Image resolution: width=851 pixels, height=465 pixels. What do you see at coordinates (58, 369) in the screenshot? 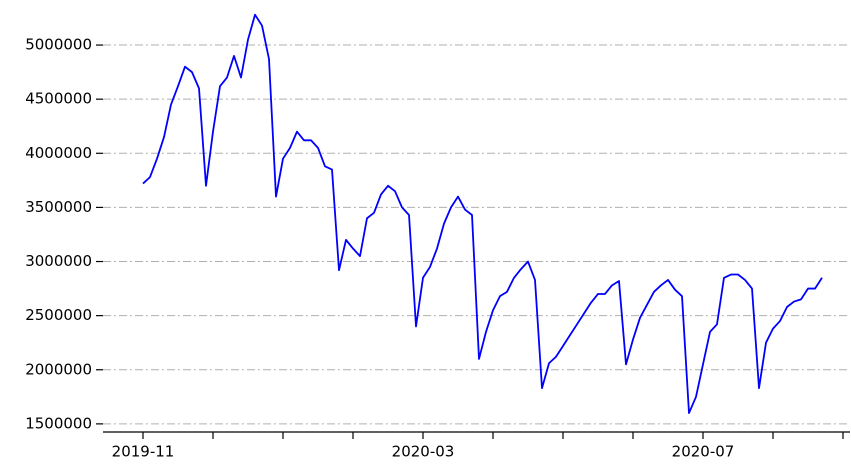
I see `y-tick-label: 2000000` at bounding box center [58, 369].